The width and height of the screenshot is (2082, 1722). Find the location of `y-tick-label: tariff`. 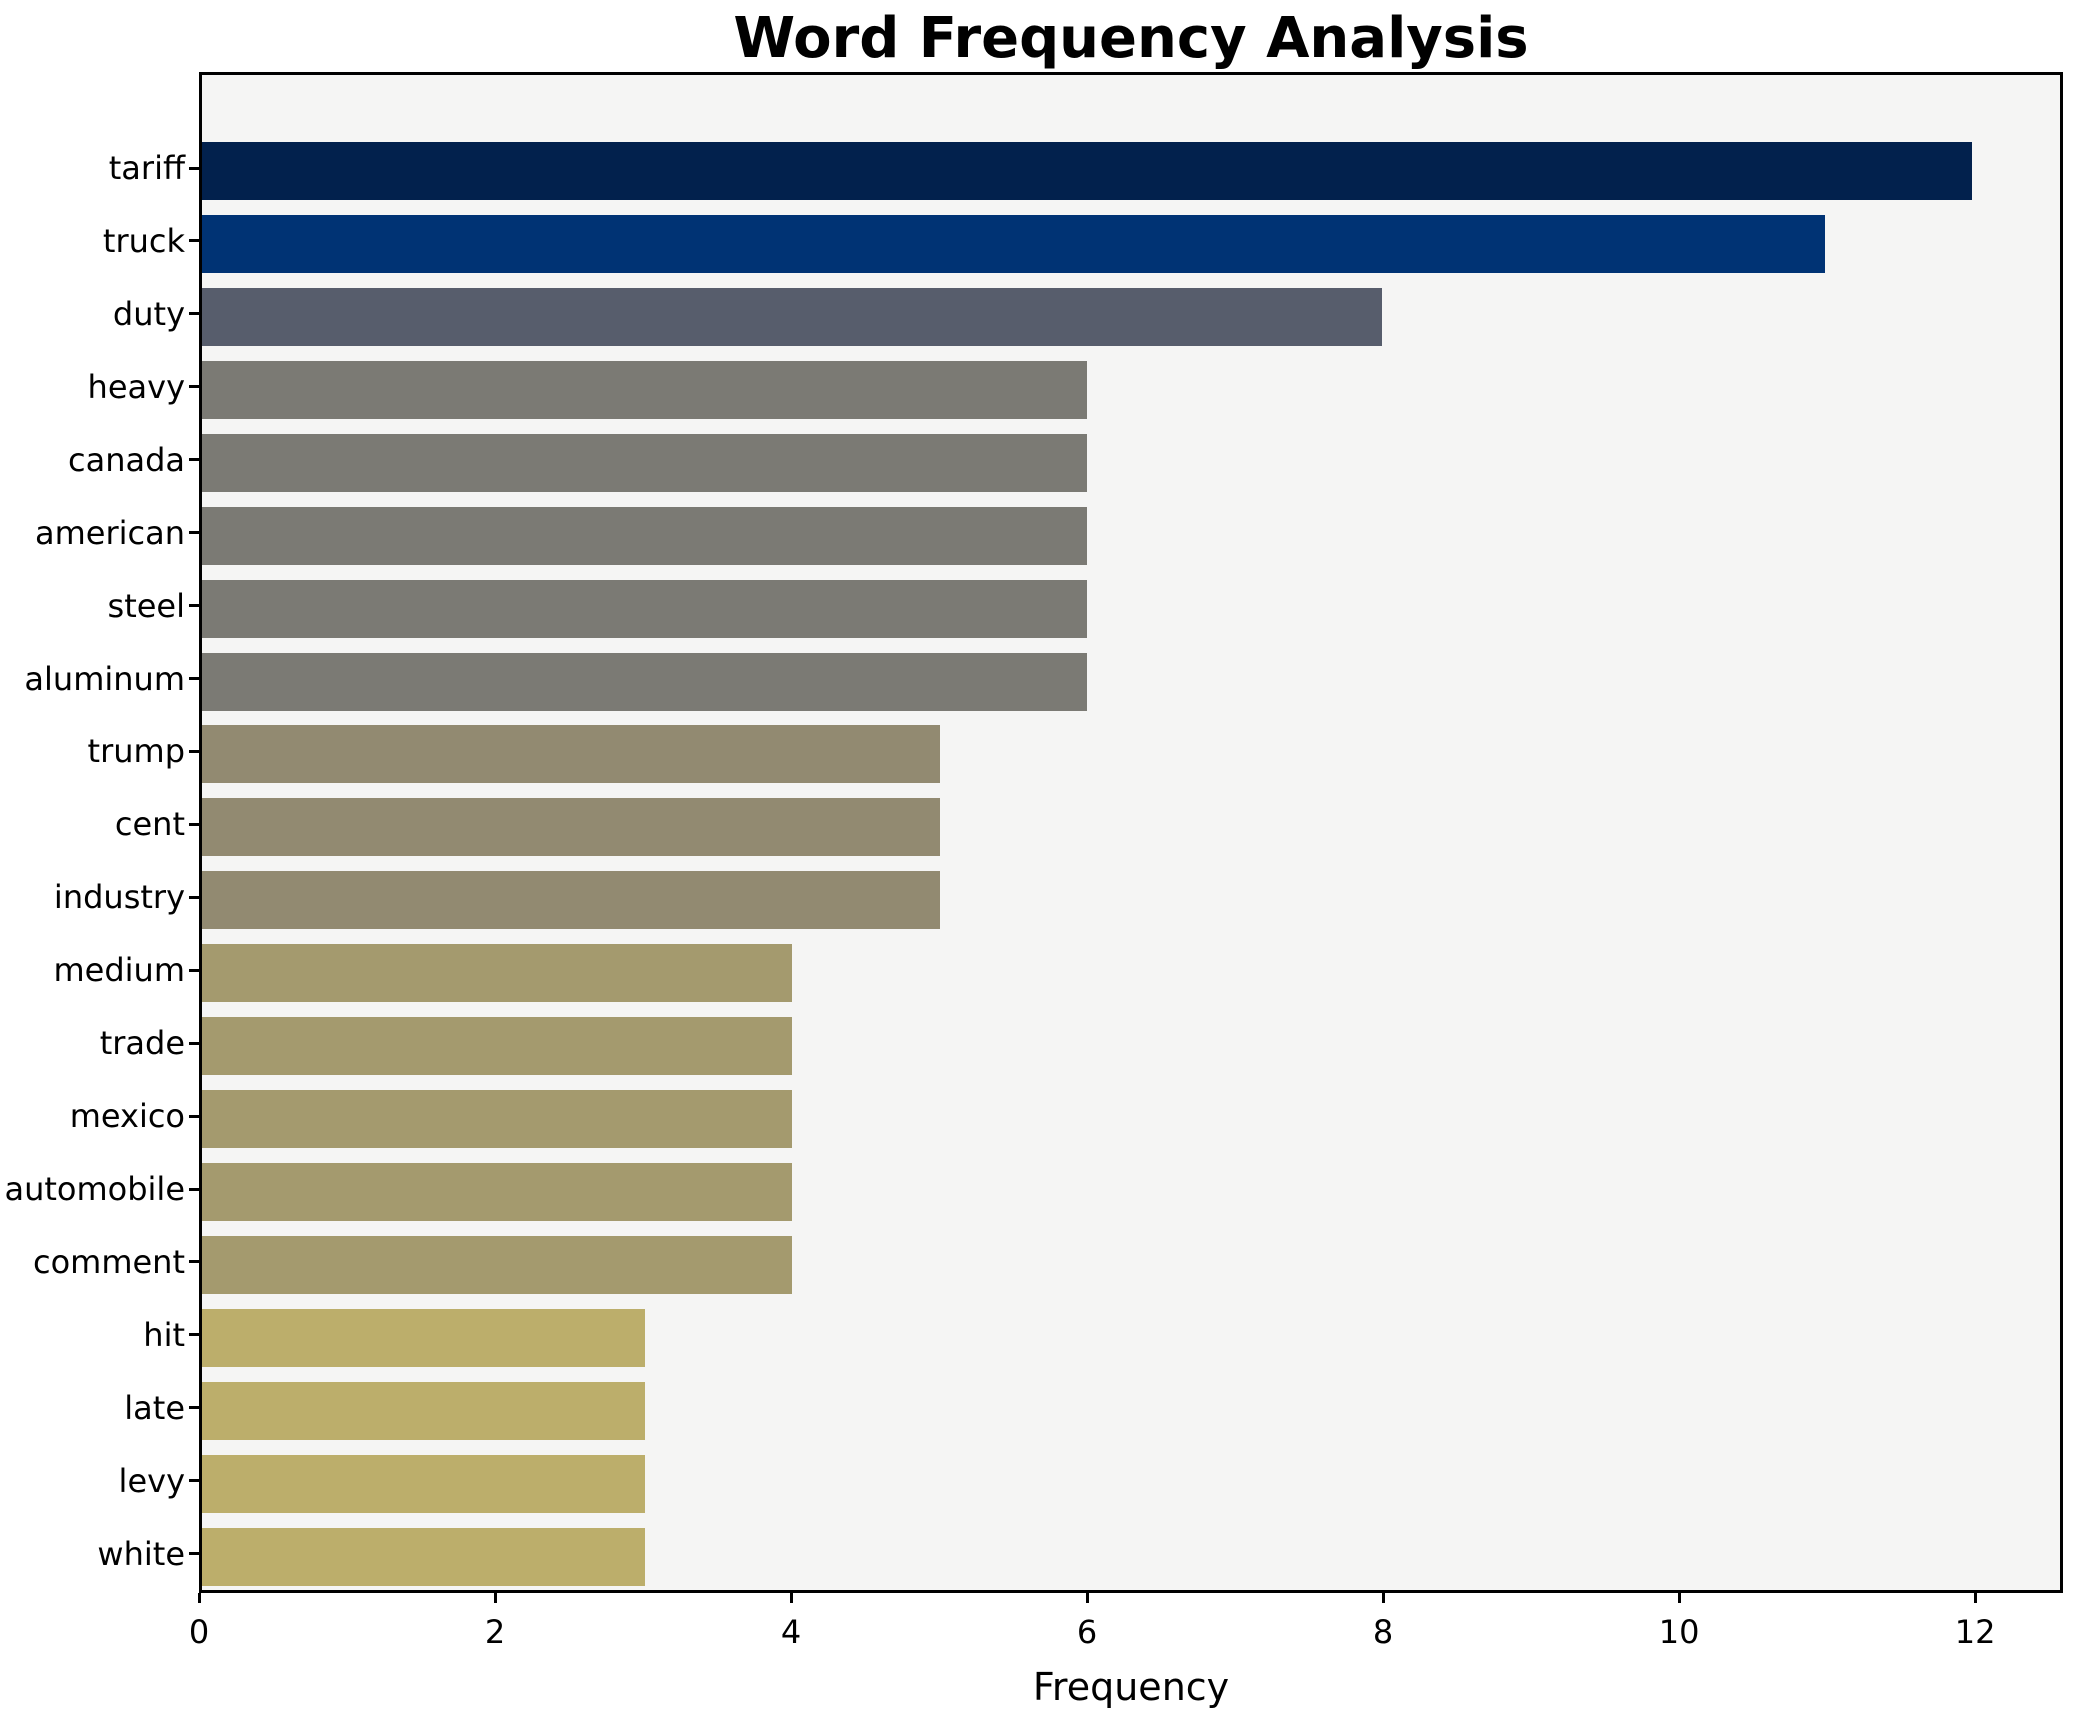

y-tick-label: tariff is located at coordinates (146, 168).